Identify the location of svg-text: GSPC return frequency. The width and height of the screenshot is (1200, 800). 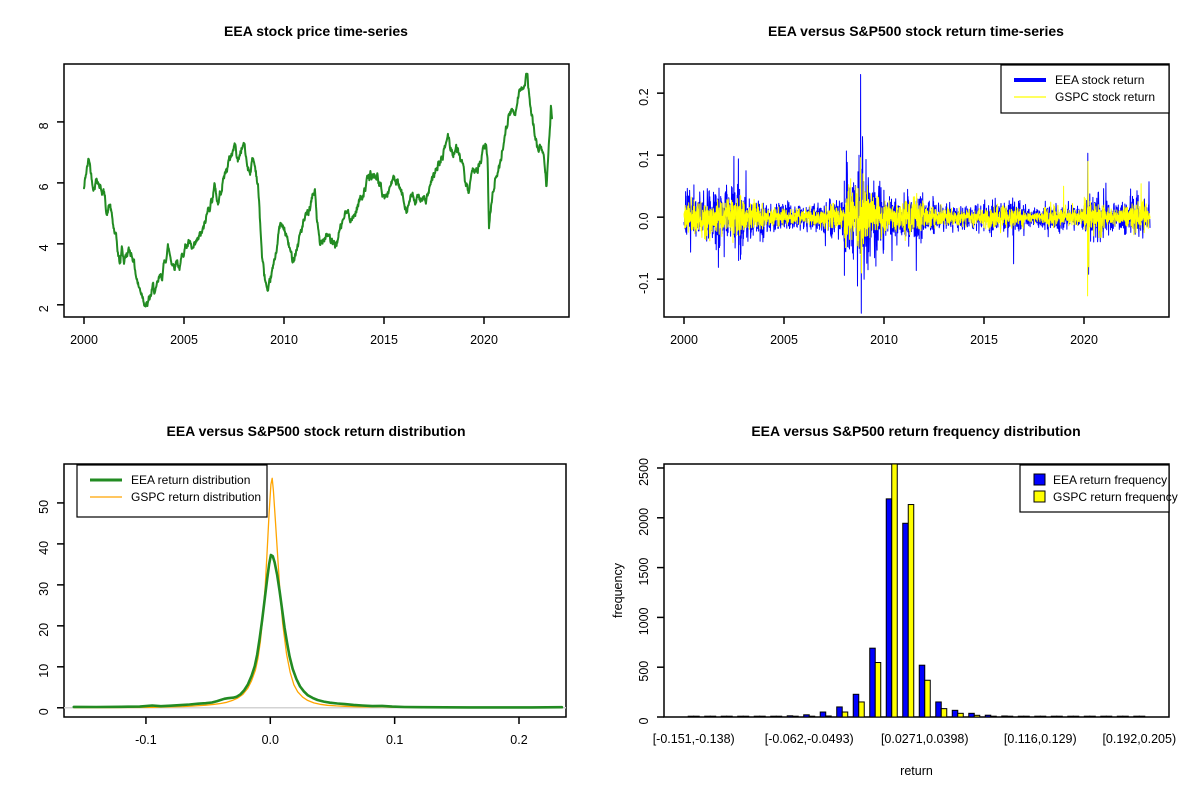
(1115, 497).